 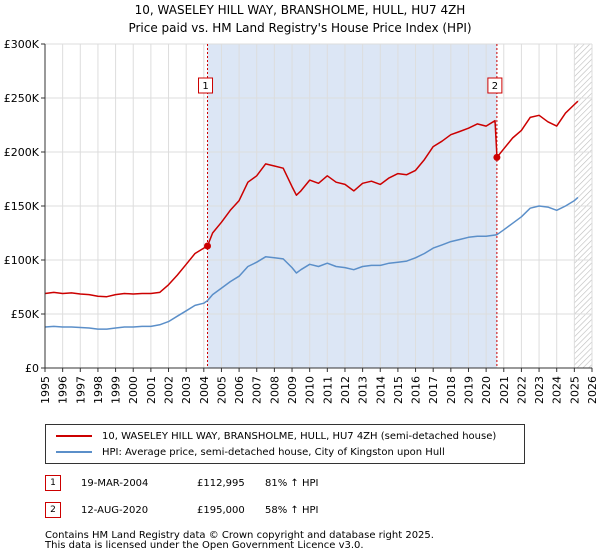 What do you see at coordinates (22, 260) in the screenshot?
I see `y-tick-label: £100K` at bounding box center [22, 260].